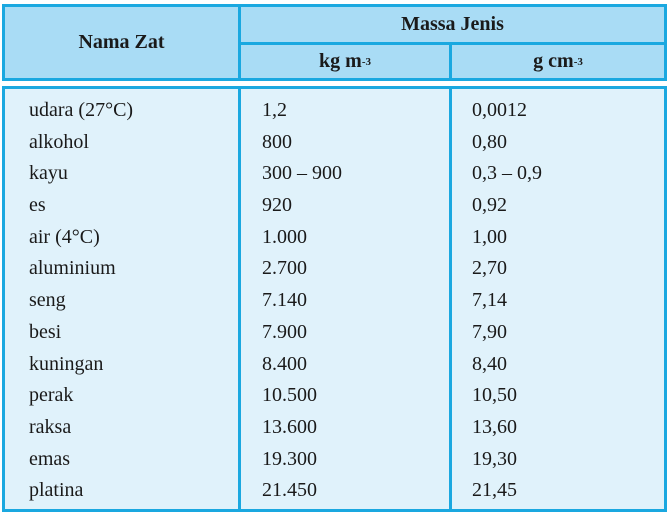 The width and height of the screenshot is (670, 514). I want to click on header-massa-jenis: Massa Jenis, so click(452, 26).